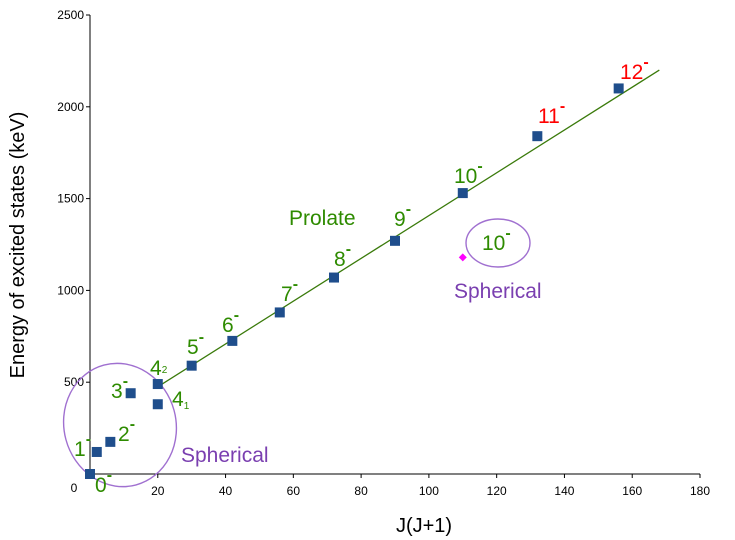 The image size is (735, 540). I want to click on label-10-spherical: 10-, so click(496, 240).